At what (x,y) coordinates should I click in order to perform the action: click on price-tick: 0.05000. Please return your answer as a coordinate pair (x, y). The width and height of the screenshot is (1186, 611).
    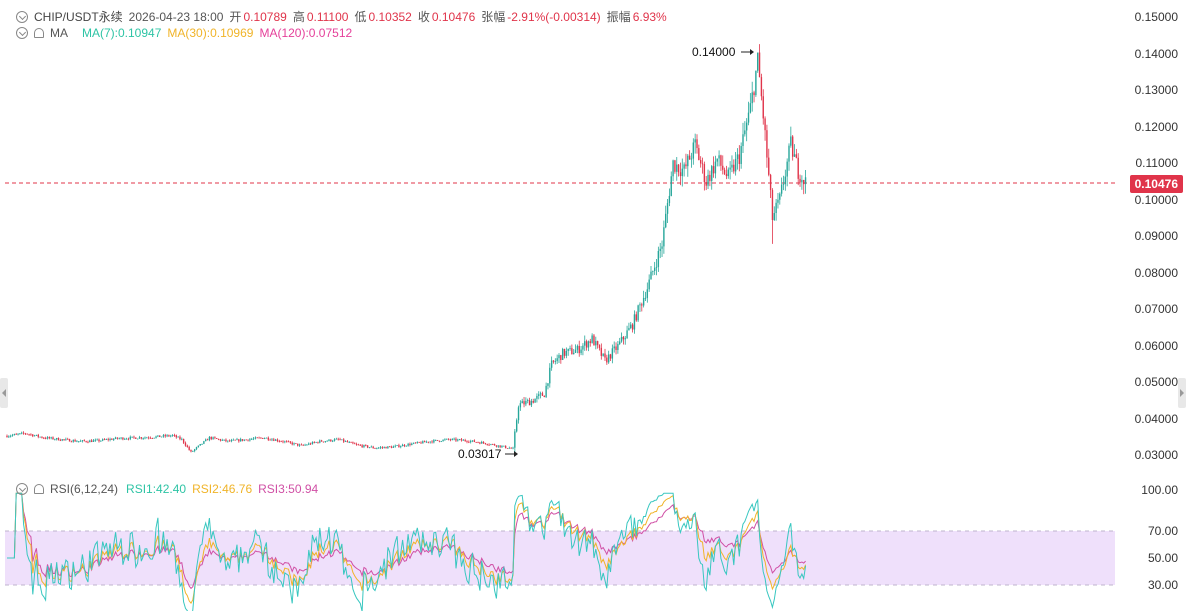
    Looking at the image, I should click on (1156, 382).